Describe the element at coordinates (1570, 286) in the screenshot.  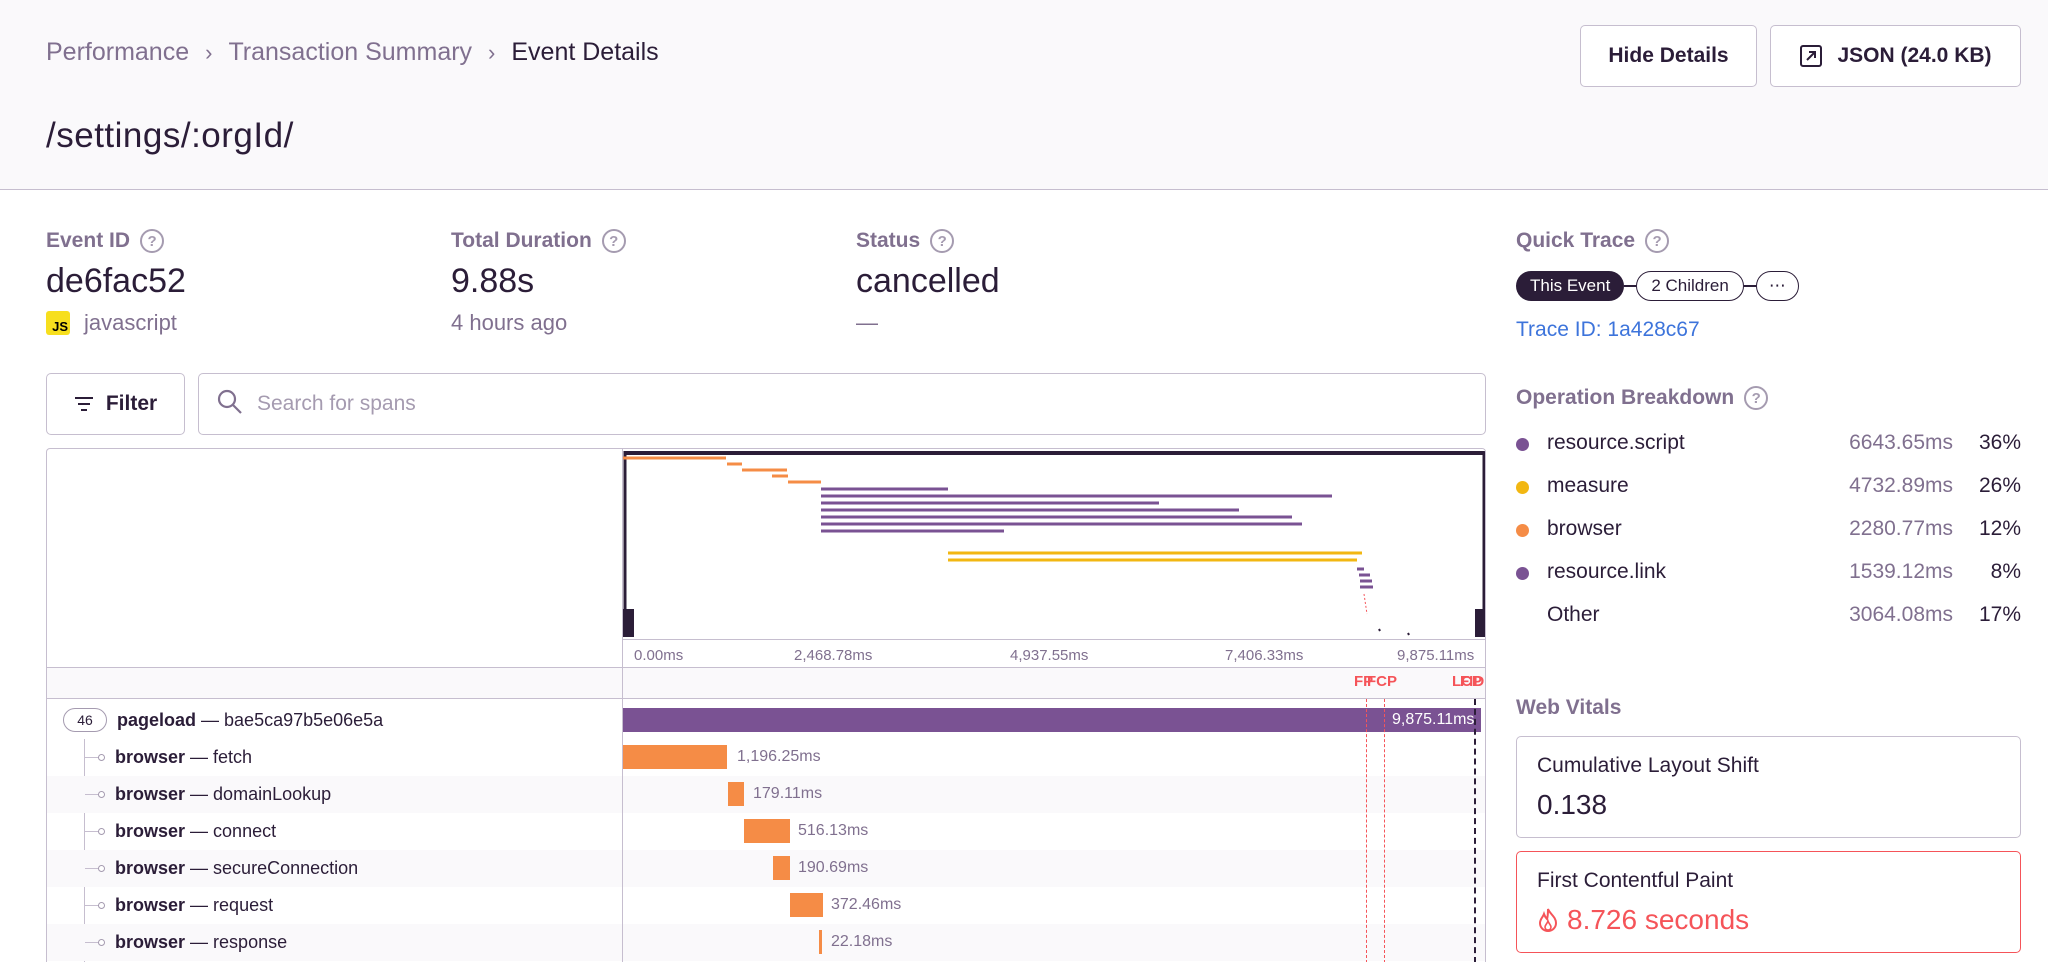
I see `quick-trace-this-event: This Event` at that location.